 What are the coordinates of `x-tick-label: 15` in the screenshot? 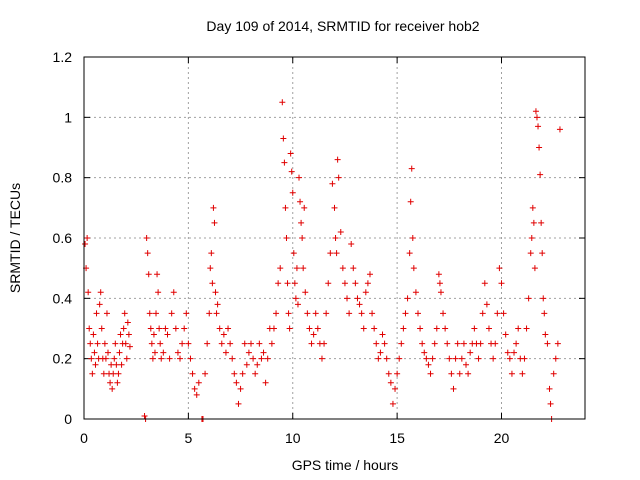 It's located at (397, 438).